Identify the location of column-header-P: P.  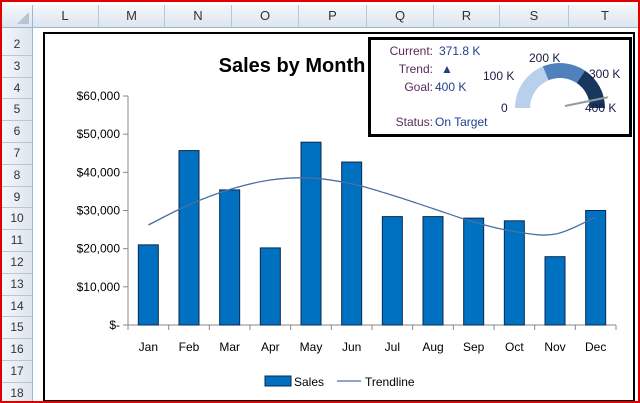
(333, 16).